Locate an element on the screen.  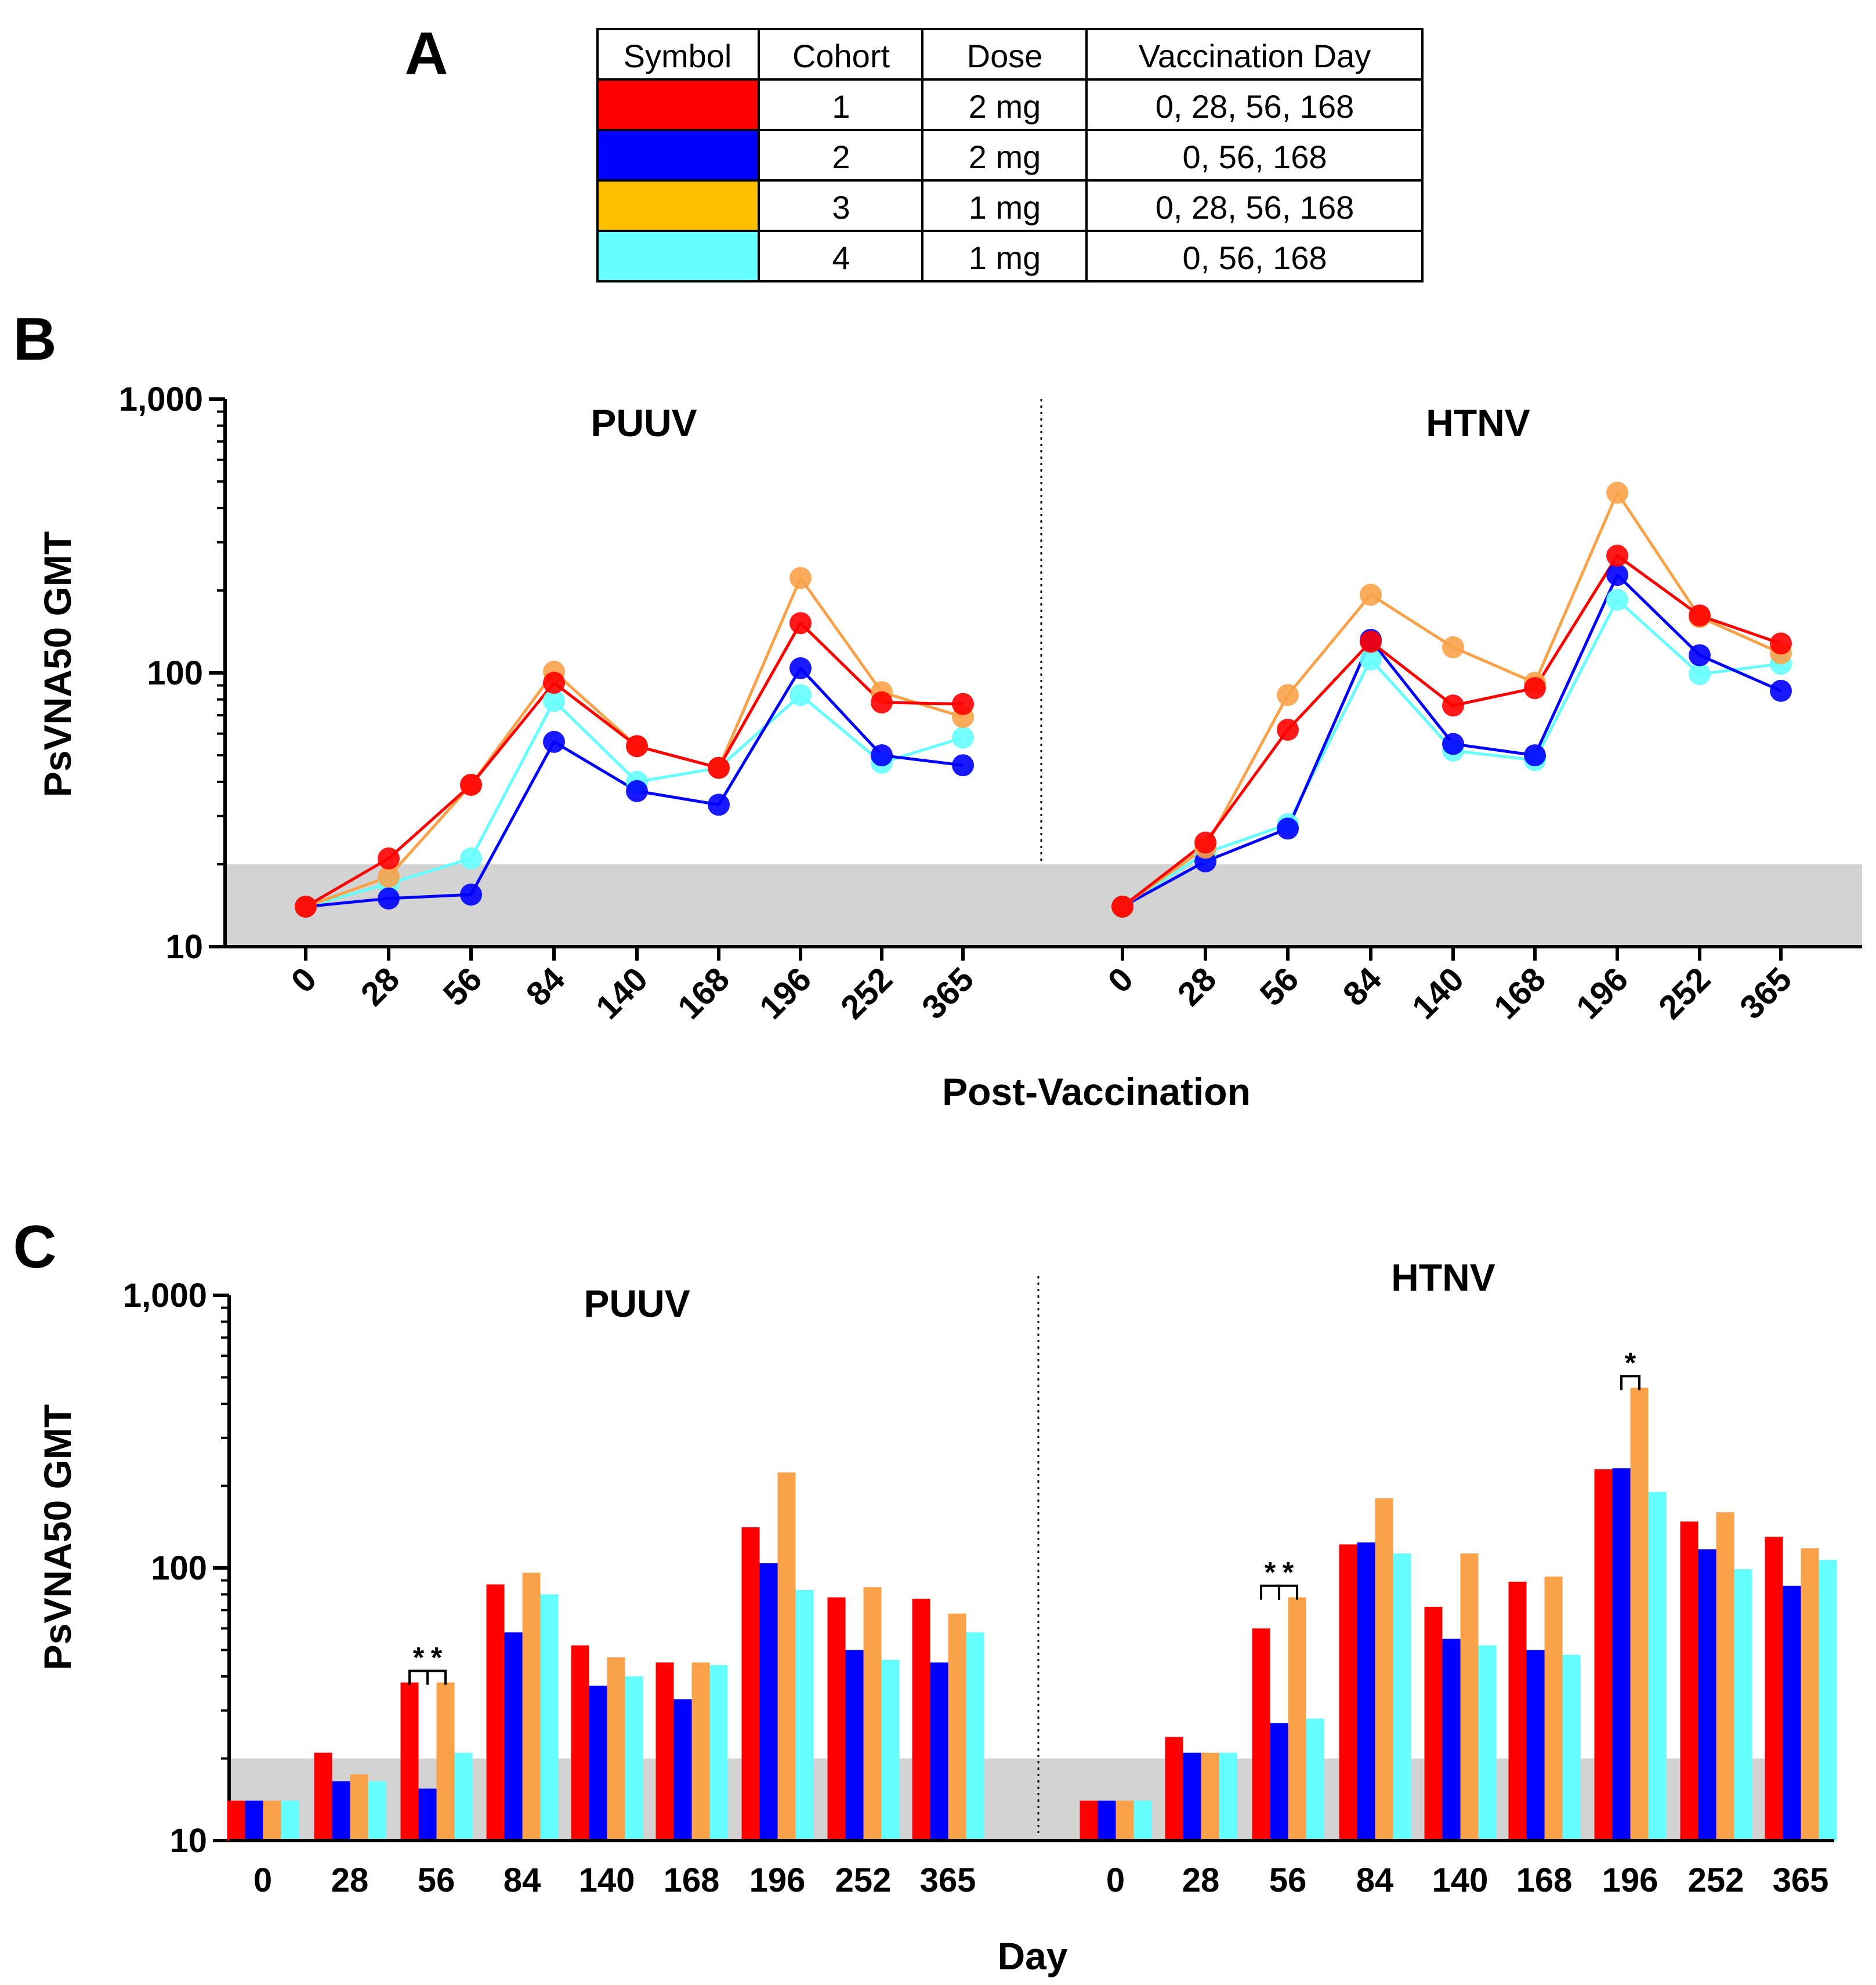
c-puuv-x-tick-label-365: 365 is located at coordinates (948, 1880).